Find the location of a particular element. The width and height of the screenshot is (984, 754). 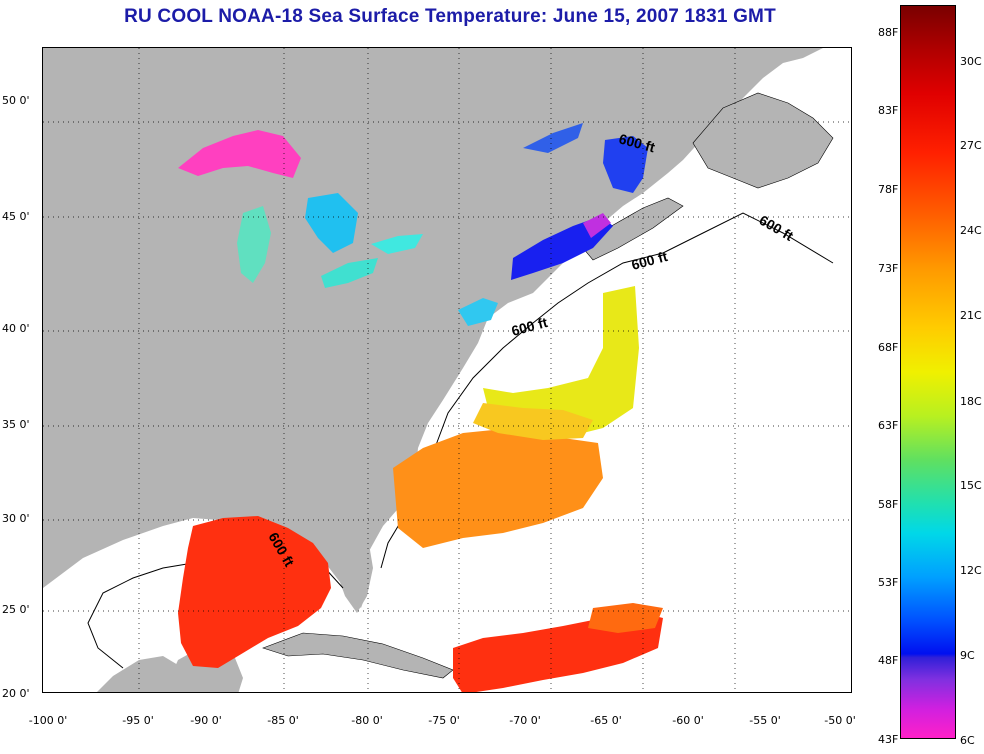

lat-tick-45: 45 0' is located at coordinates (16, 216).